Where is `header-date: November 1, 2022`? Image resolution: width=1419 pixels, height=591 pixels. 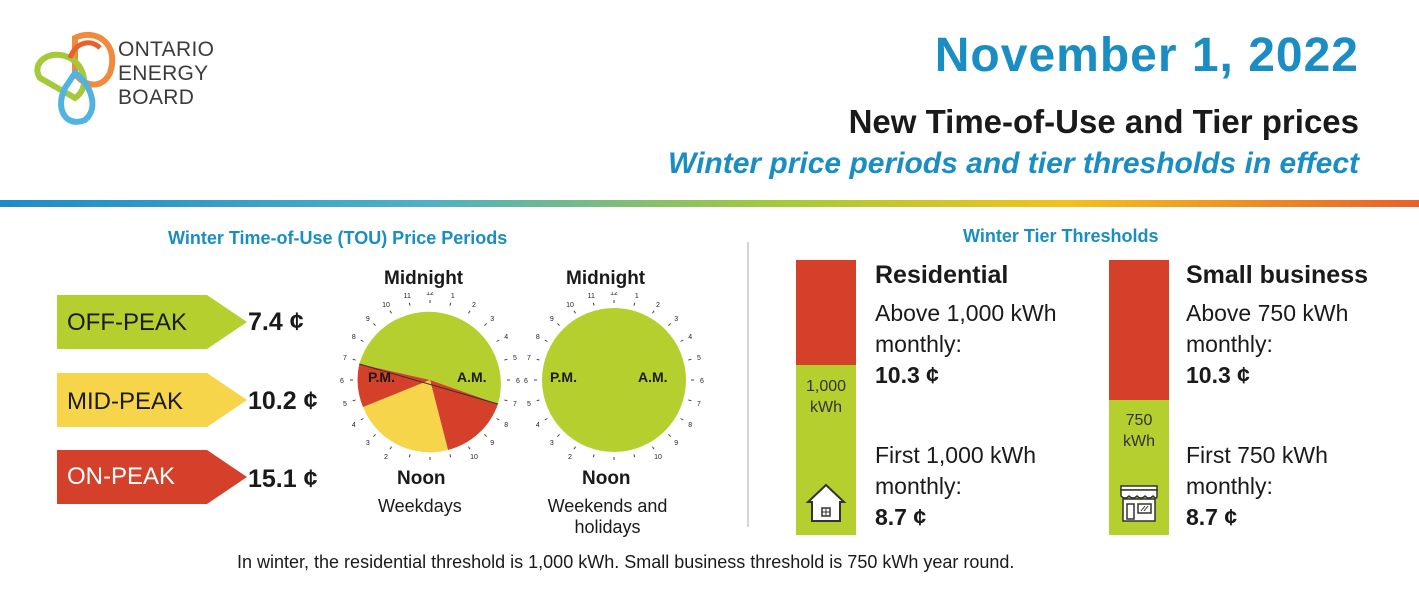
header-date: November 1, 2022 is located at coordinates (1146, 55).